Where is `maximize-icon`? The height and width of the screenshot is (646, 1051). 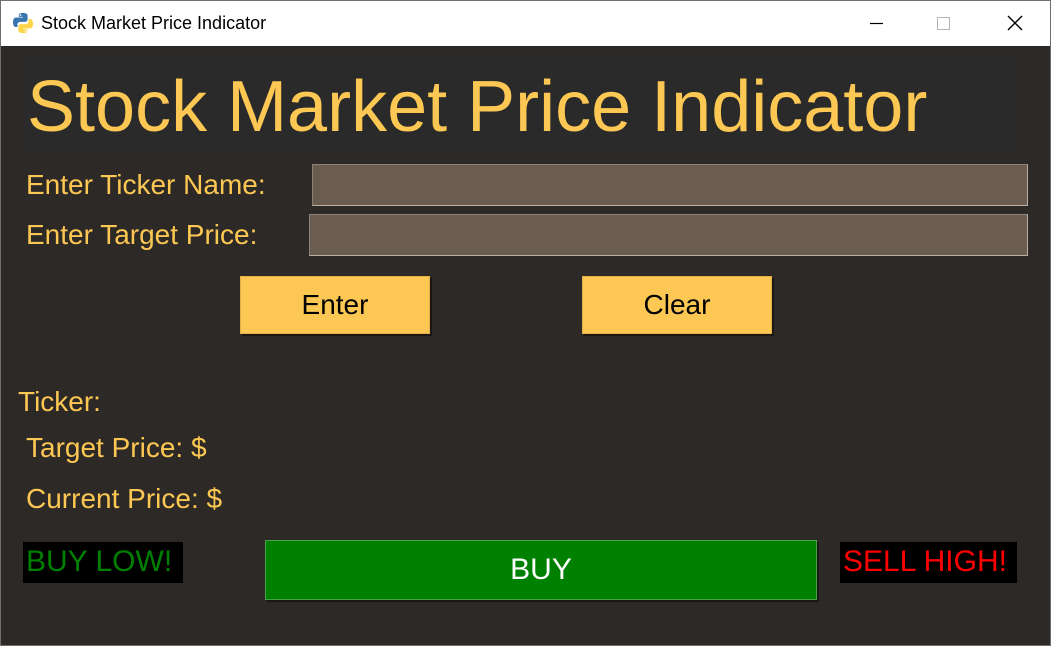 maximize-icon is located at coordinates (943, 23).